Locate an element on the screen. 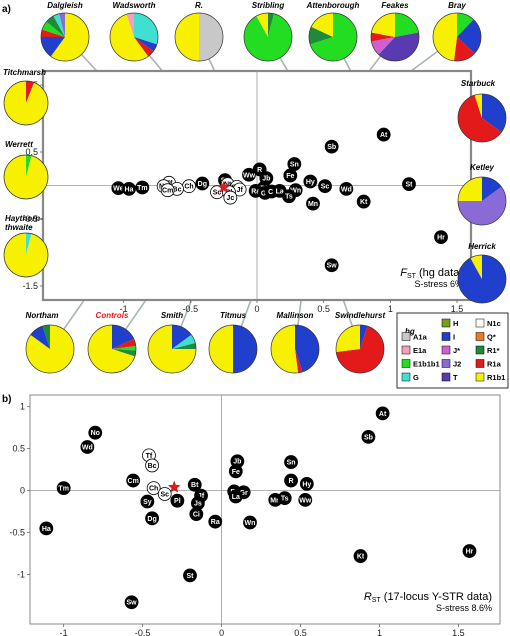 The image size is (510, 636). point-cm: Cm is located at coordinates (167, 190).